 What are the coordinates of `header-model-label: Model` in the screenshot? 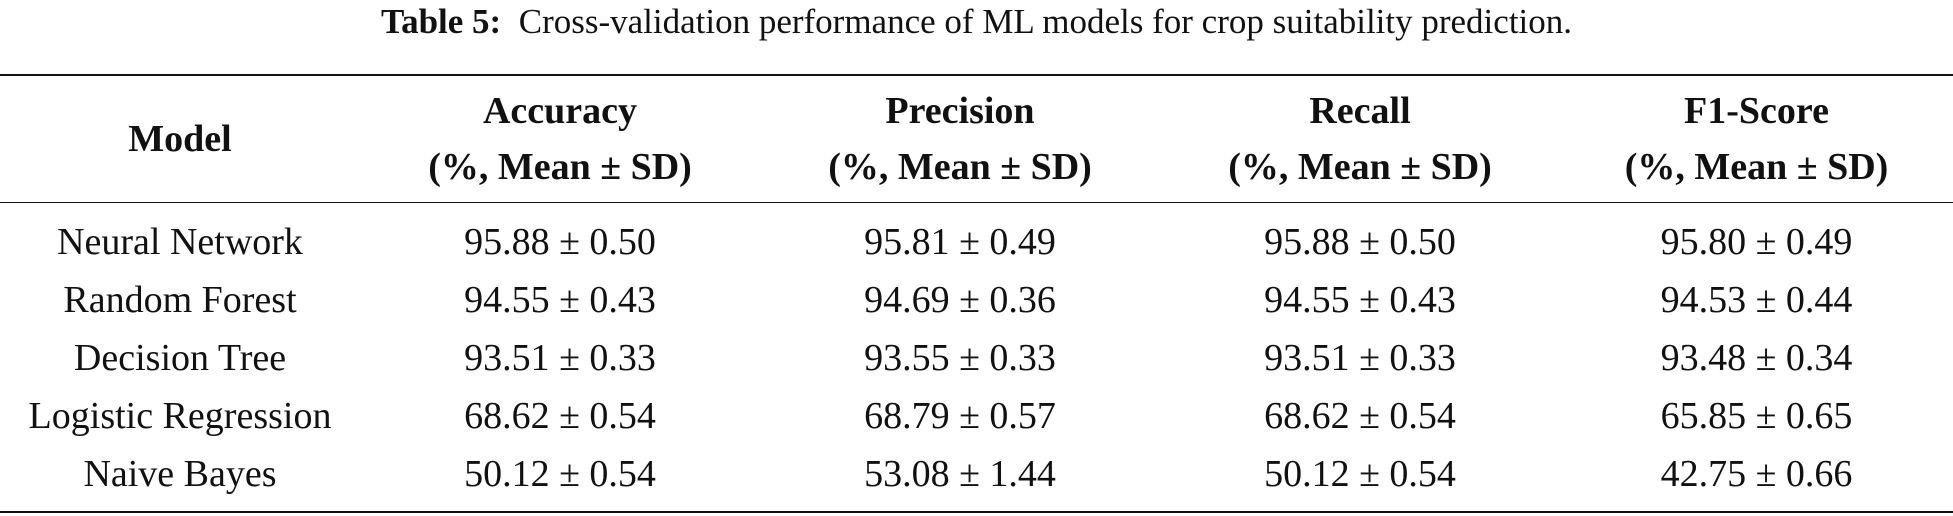 It's located at (180, 139).